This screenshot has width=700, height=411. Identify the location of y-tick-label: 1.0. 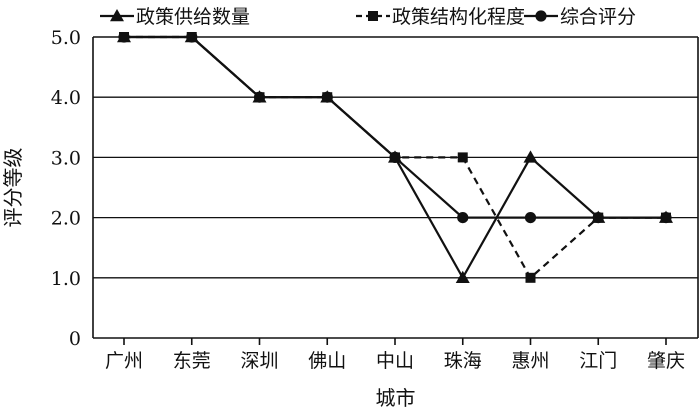
(66, 279).